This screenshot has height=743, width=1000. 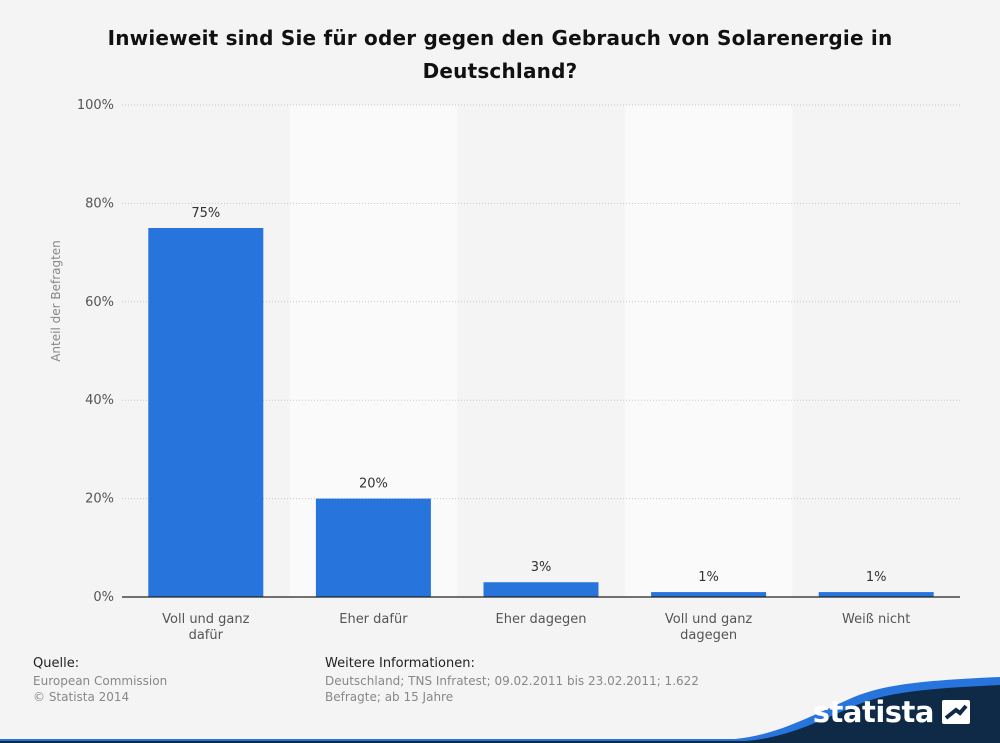 What do you see at coordinates (873, 712) in the screenshot?
I see `statista-logo-text: statista` at bounding box center [873, 712].